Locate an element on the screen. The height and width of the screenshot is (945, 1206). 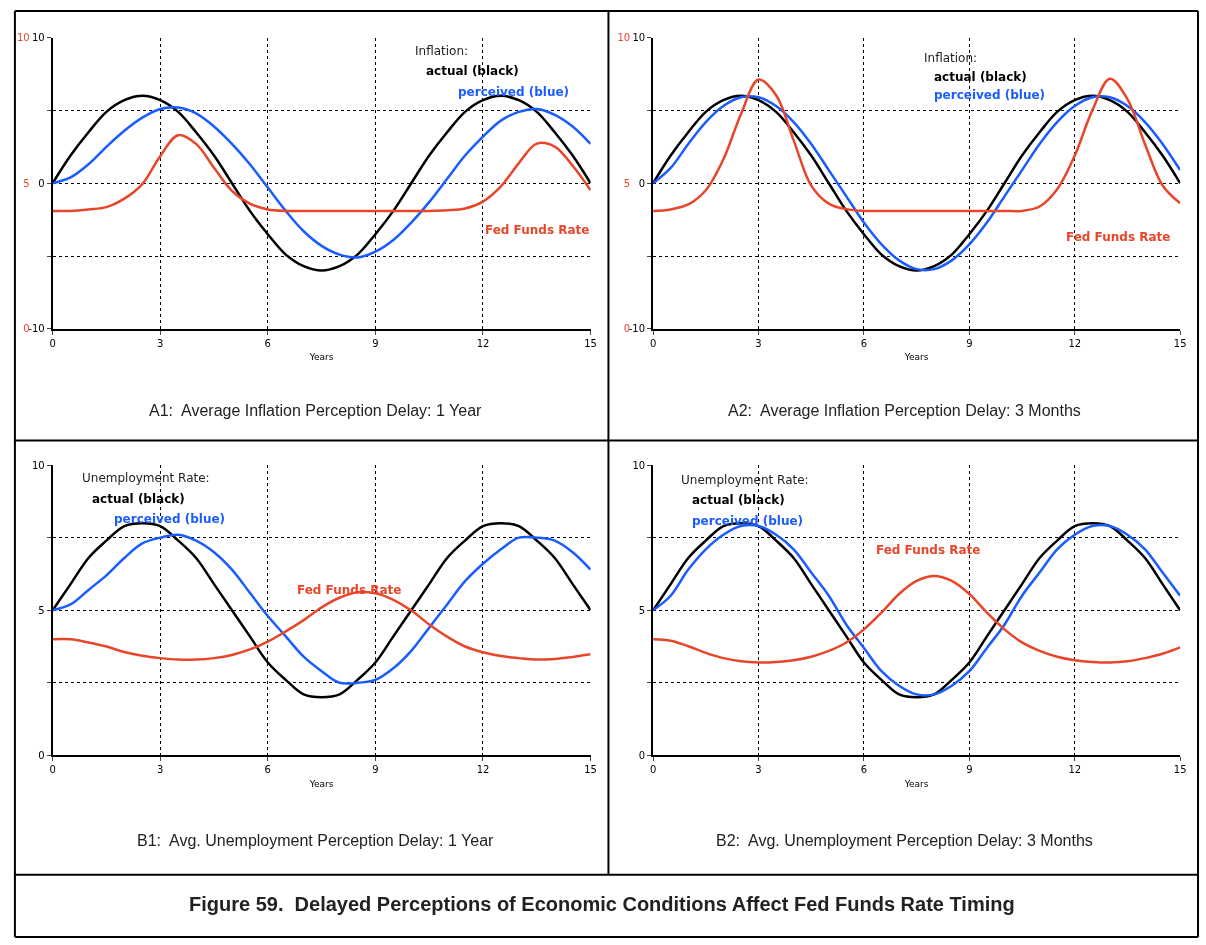
text: B1: Avg. Unemployment Perception Delay: 1 Year is located at coordinates (316, 840).